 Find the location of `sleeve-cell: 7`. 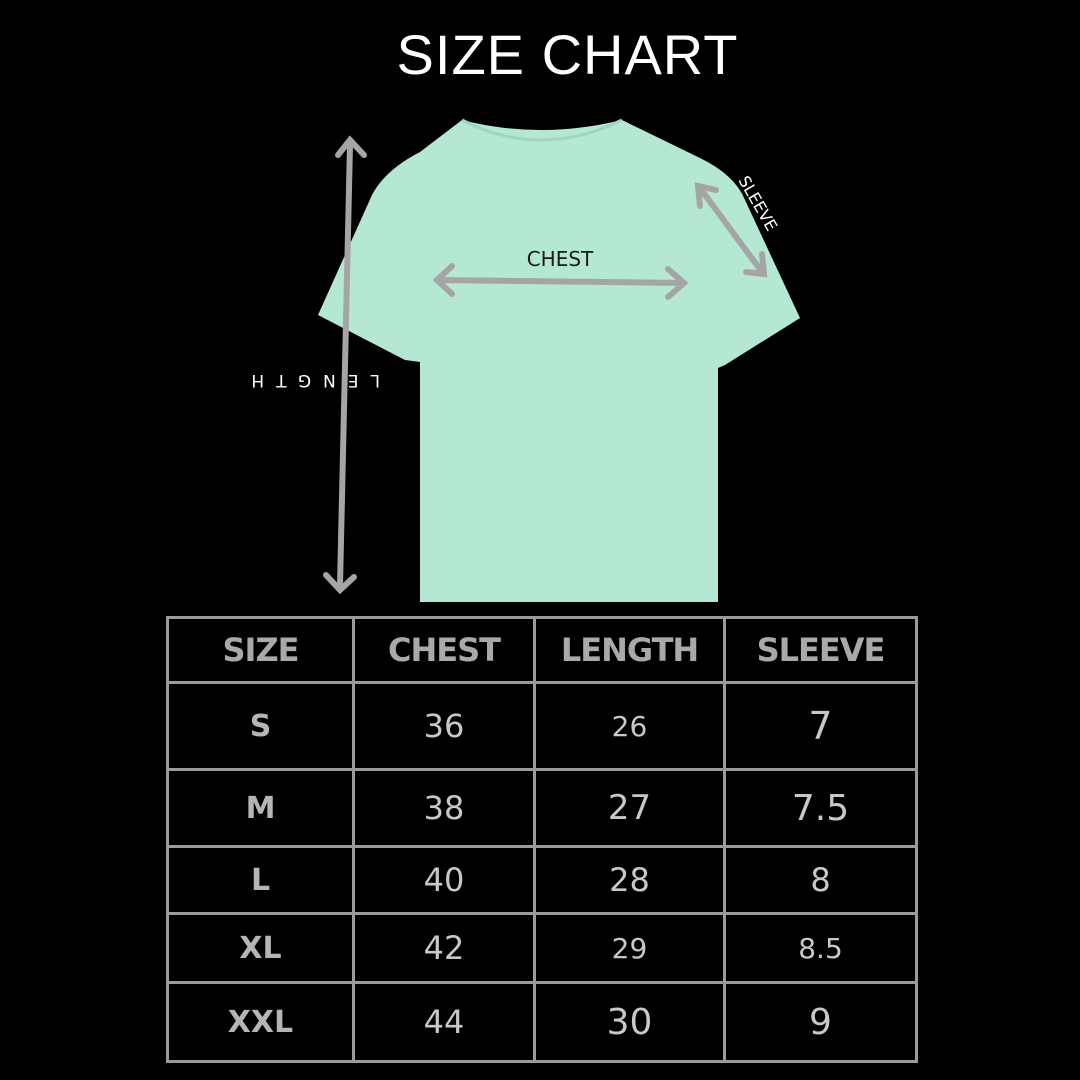

sleeve-cell: 7 is located at coordinates (820, 726).